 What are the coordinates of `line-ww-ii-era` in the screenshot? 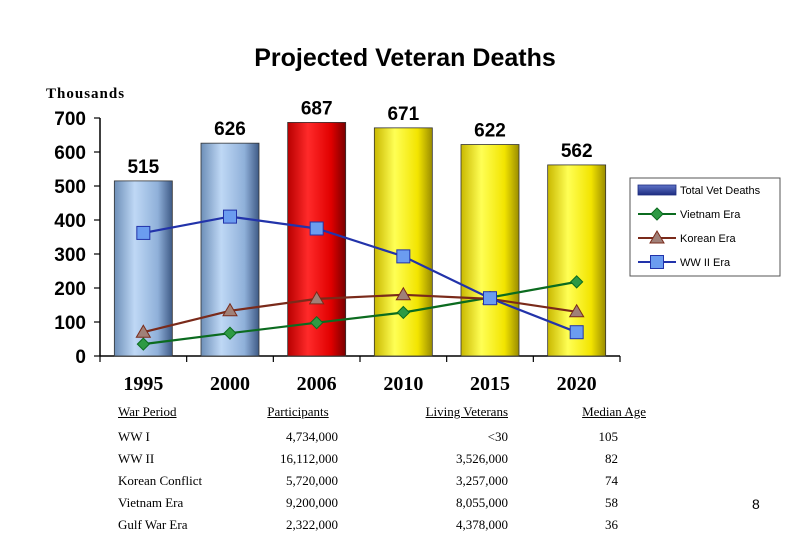 It's located at (360, 274).